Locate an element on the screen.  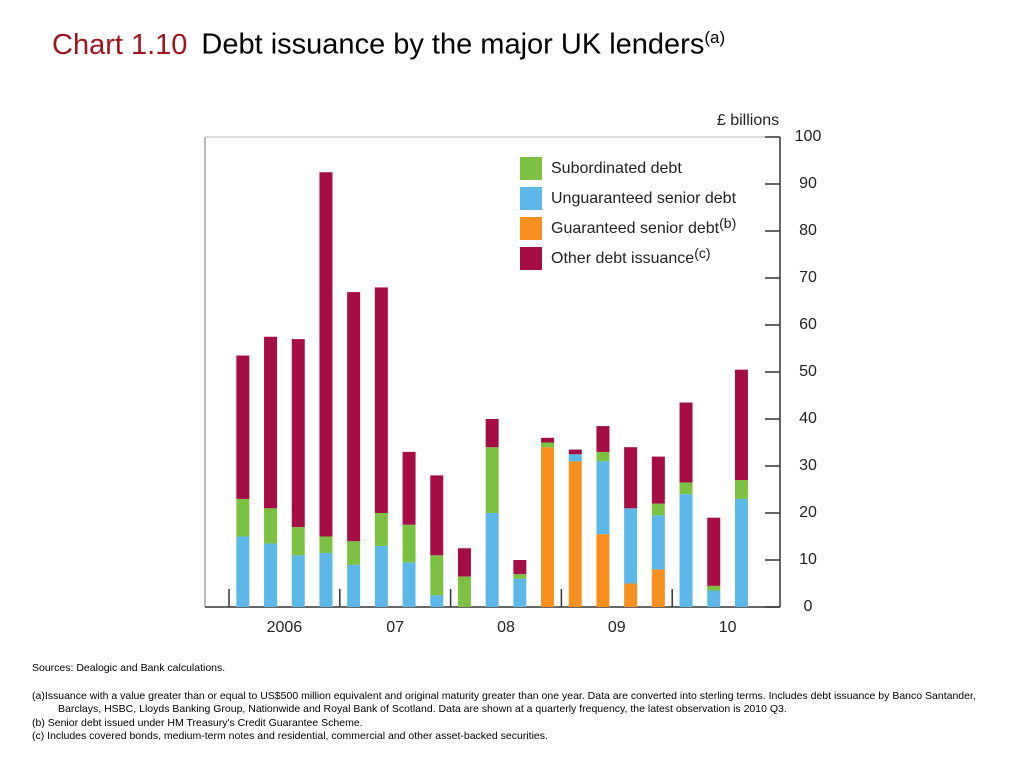
y-tick-label: 10 is located at coordinates (808, 559).